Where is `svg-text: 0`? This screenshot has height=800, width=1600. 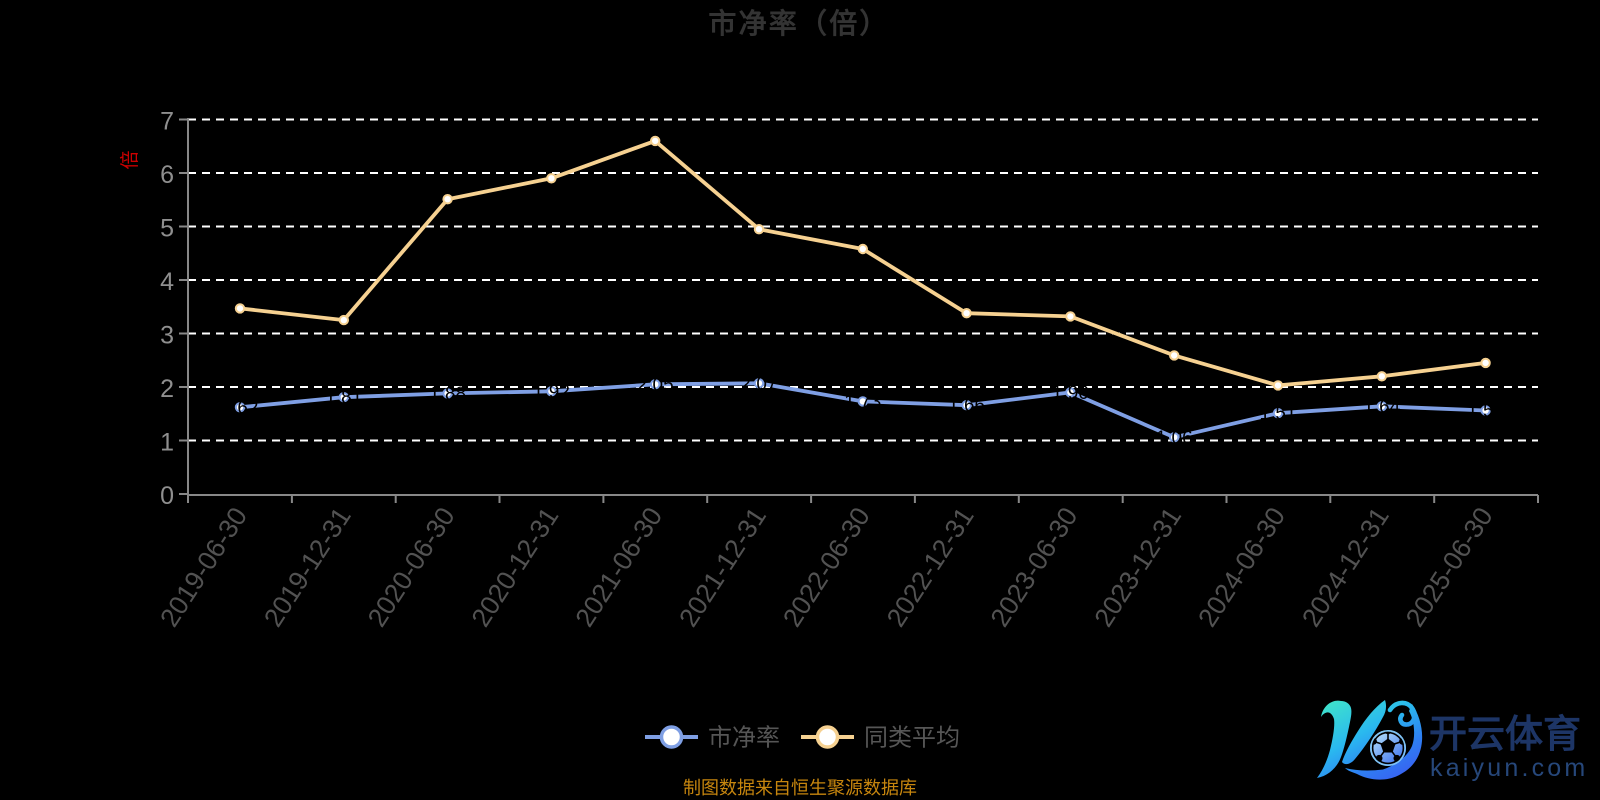
svg-text: 0 is located at coordinates (167, 496).